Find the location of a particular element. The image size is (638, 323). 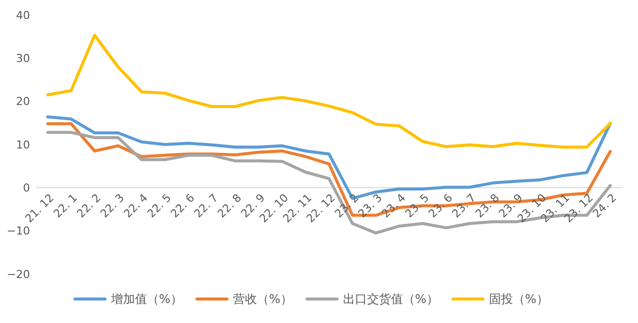

legend-label: 增加值（%） is located at coordinates (146, 299).